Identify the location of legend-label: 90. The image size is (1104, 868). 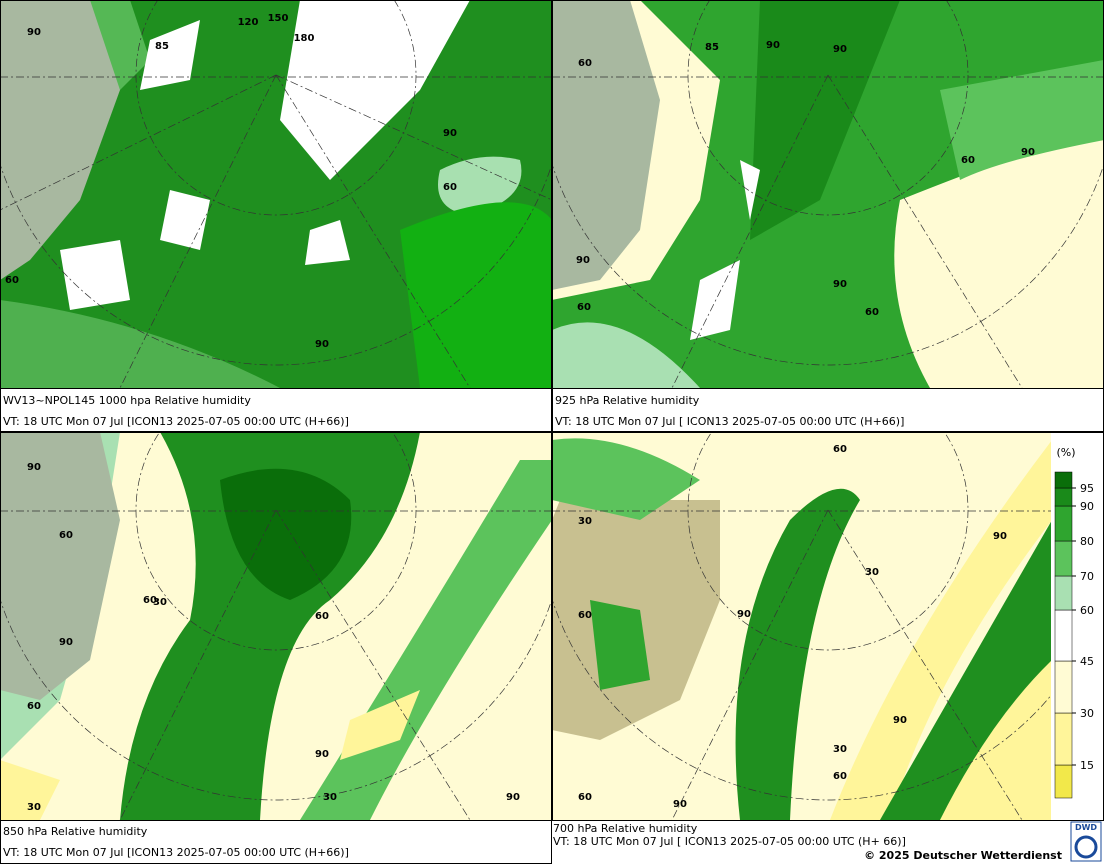
(1087, 506).